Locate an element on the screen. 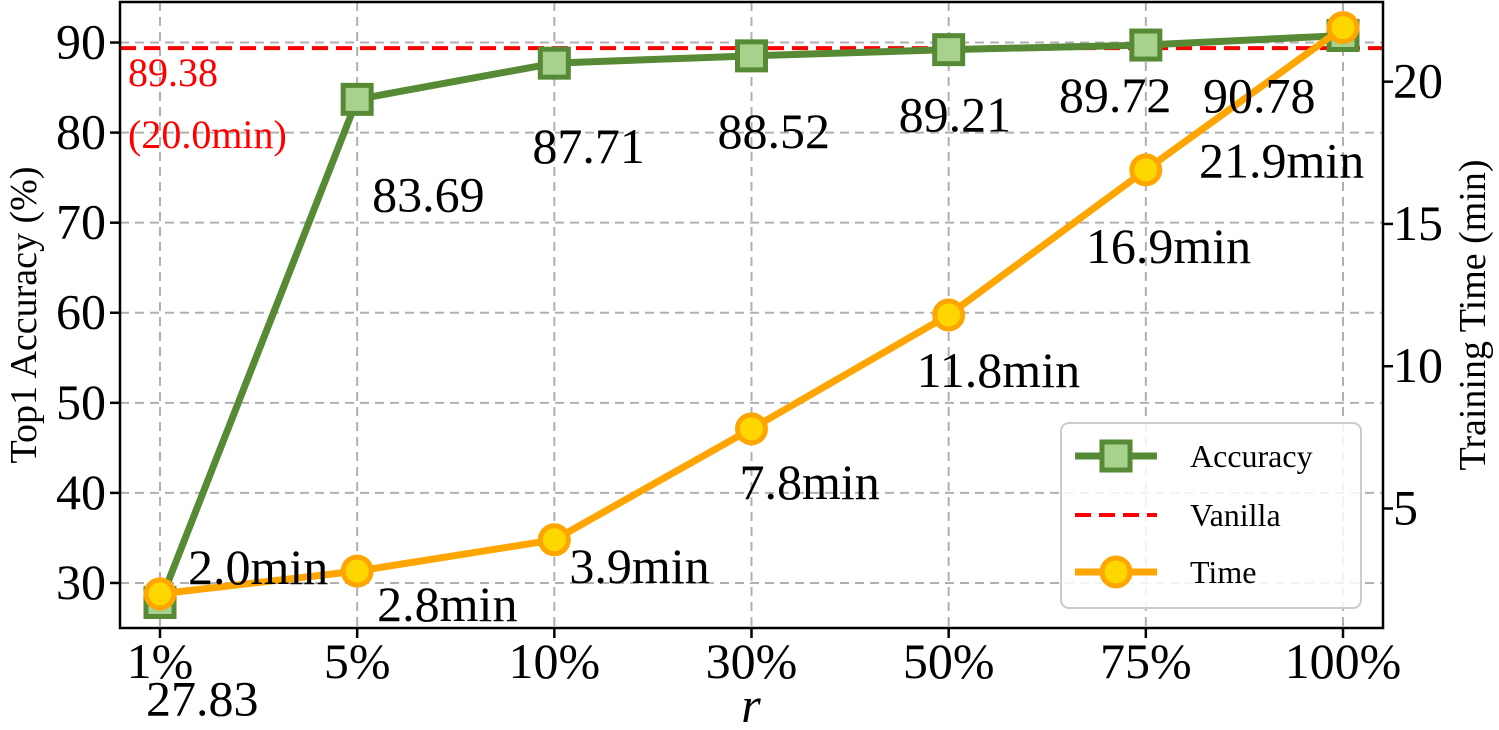  x-tick-label: 10% is located at coordinates (555, 661).